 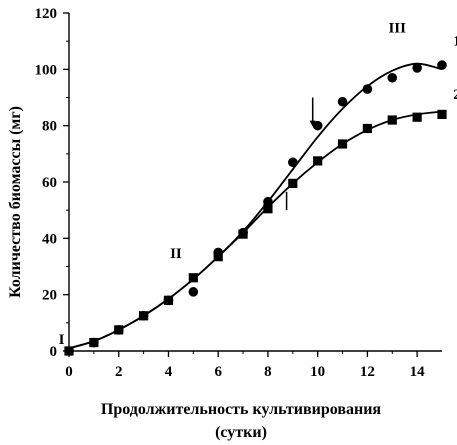 What do you see at coordinates (241, 432) in the screenshot?
I see `x-axis-title-line2: (сутки)` at bounding box center [241, 432].